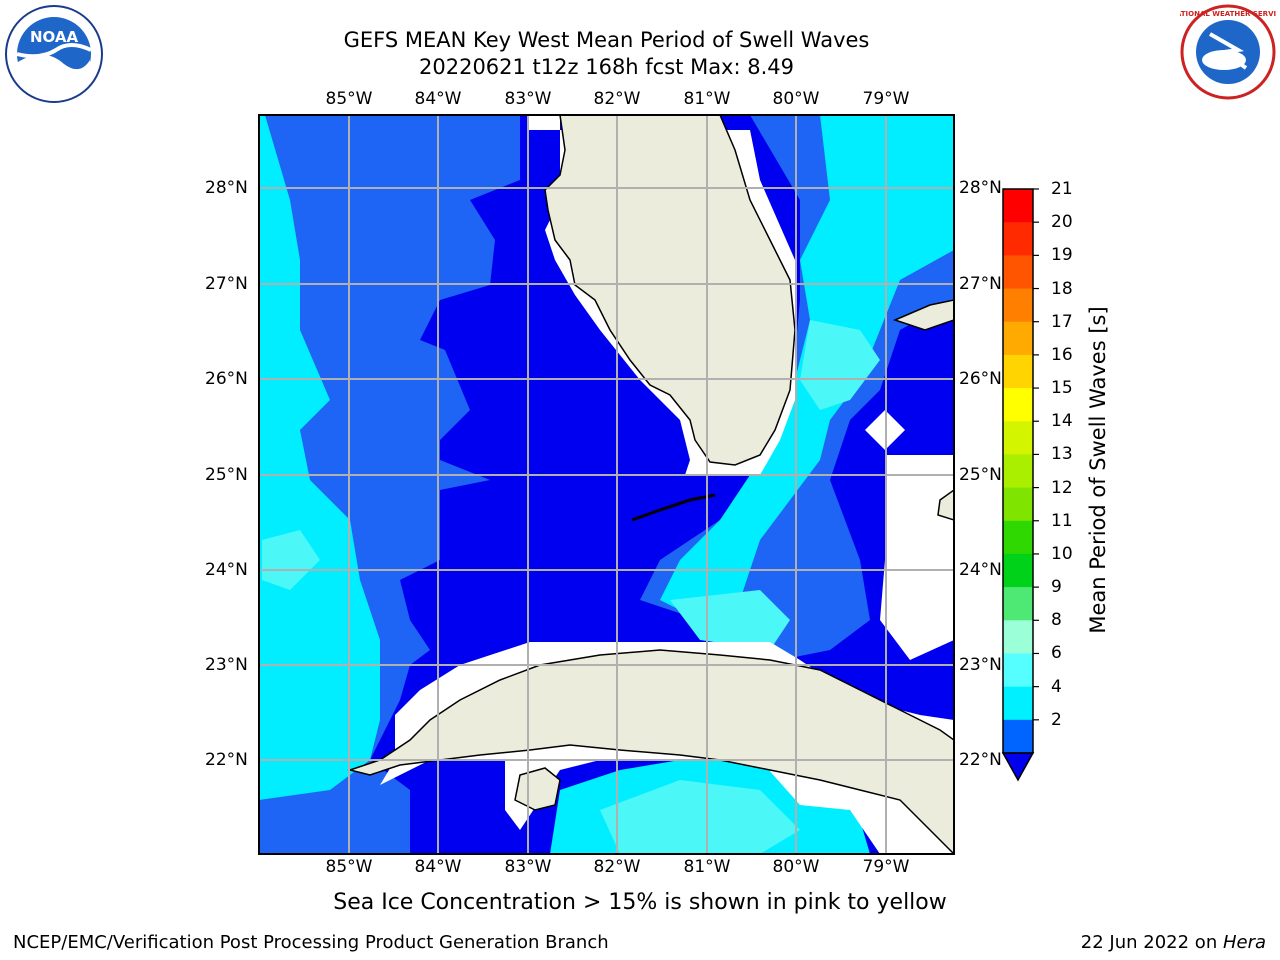  What do you see at coordinates (700, 817) in the screenshot?
I see `ocean-light-cyan-south` at bounding box center [700, 817].